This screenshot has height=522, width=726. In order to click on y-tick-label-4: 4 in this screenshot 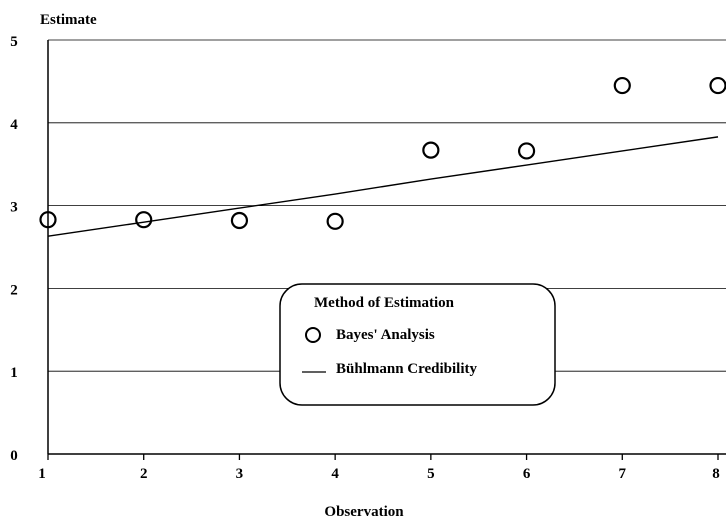, I will do `click(14, 125)`.